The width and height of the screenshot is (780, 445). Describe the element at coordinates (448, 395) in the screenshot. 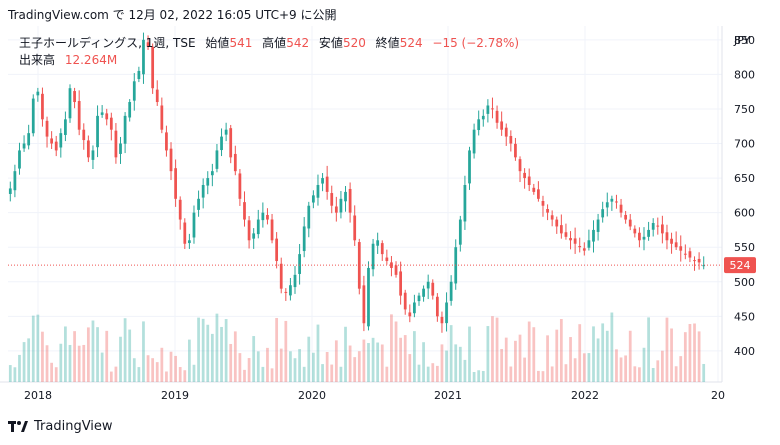

I see `time-tick-label: 2021` at that location.